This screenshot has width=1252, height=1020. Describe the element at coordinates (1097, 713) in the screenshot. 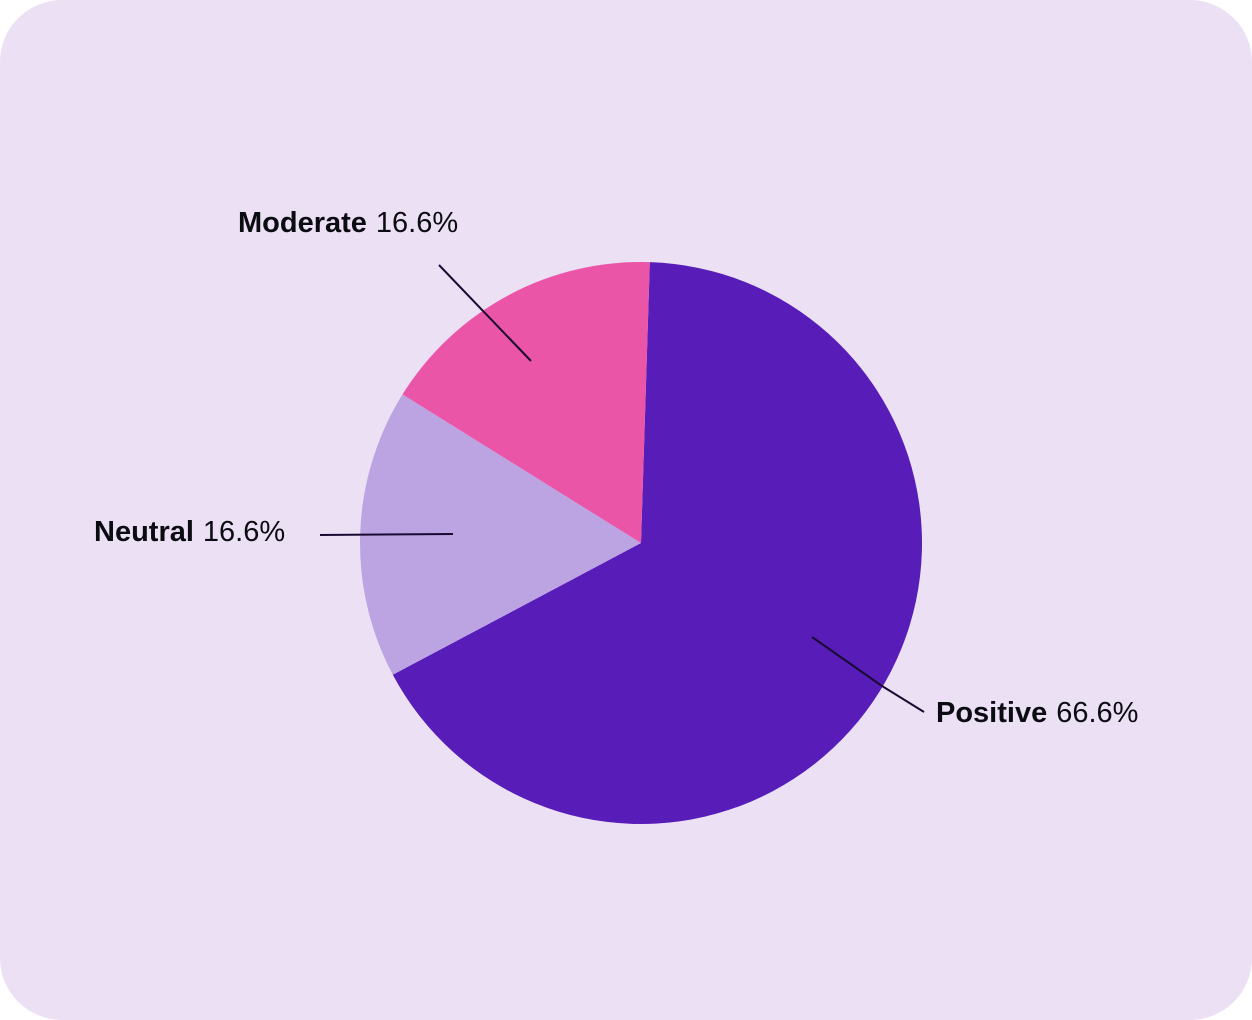

I see `slice-value: 66.6%` at that location.